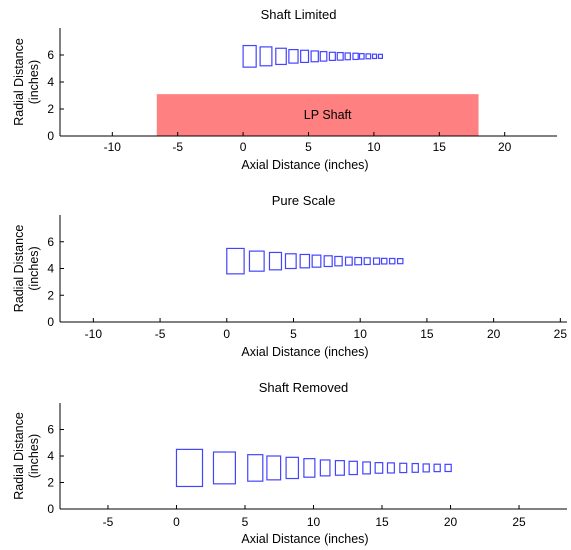 The height and width of the screenshot is (550, 571). What do you see at coordinates (304, 387) in the screenshot?
I see `chart-title: Shaft Removed` at bounding box center [304, 387].